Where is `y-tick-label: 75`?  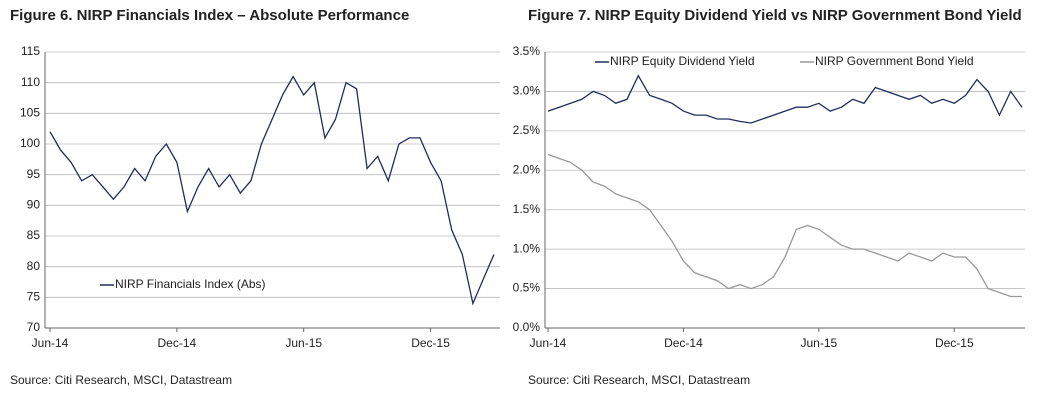 y-tick-label: 75 is located at coordinates (34, 297).